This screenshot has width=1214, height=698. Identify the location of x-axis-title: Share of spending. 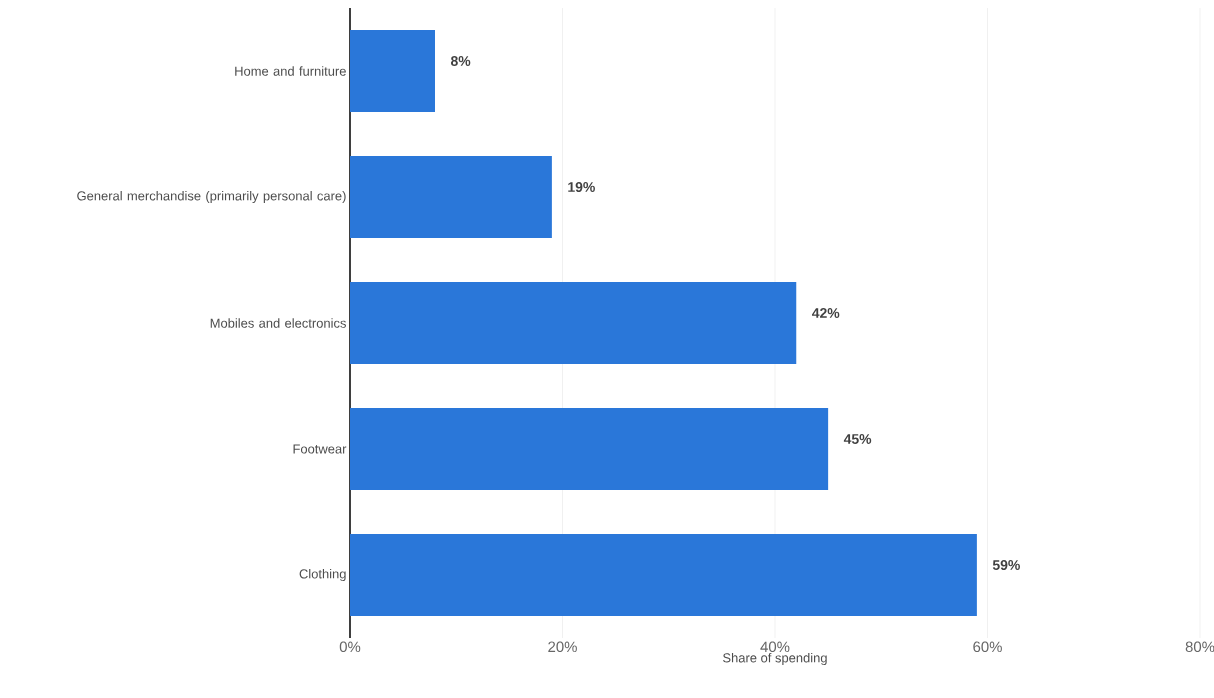
(775, 659).